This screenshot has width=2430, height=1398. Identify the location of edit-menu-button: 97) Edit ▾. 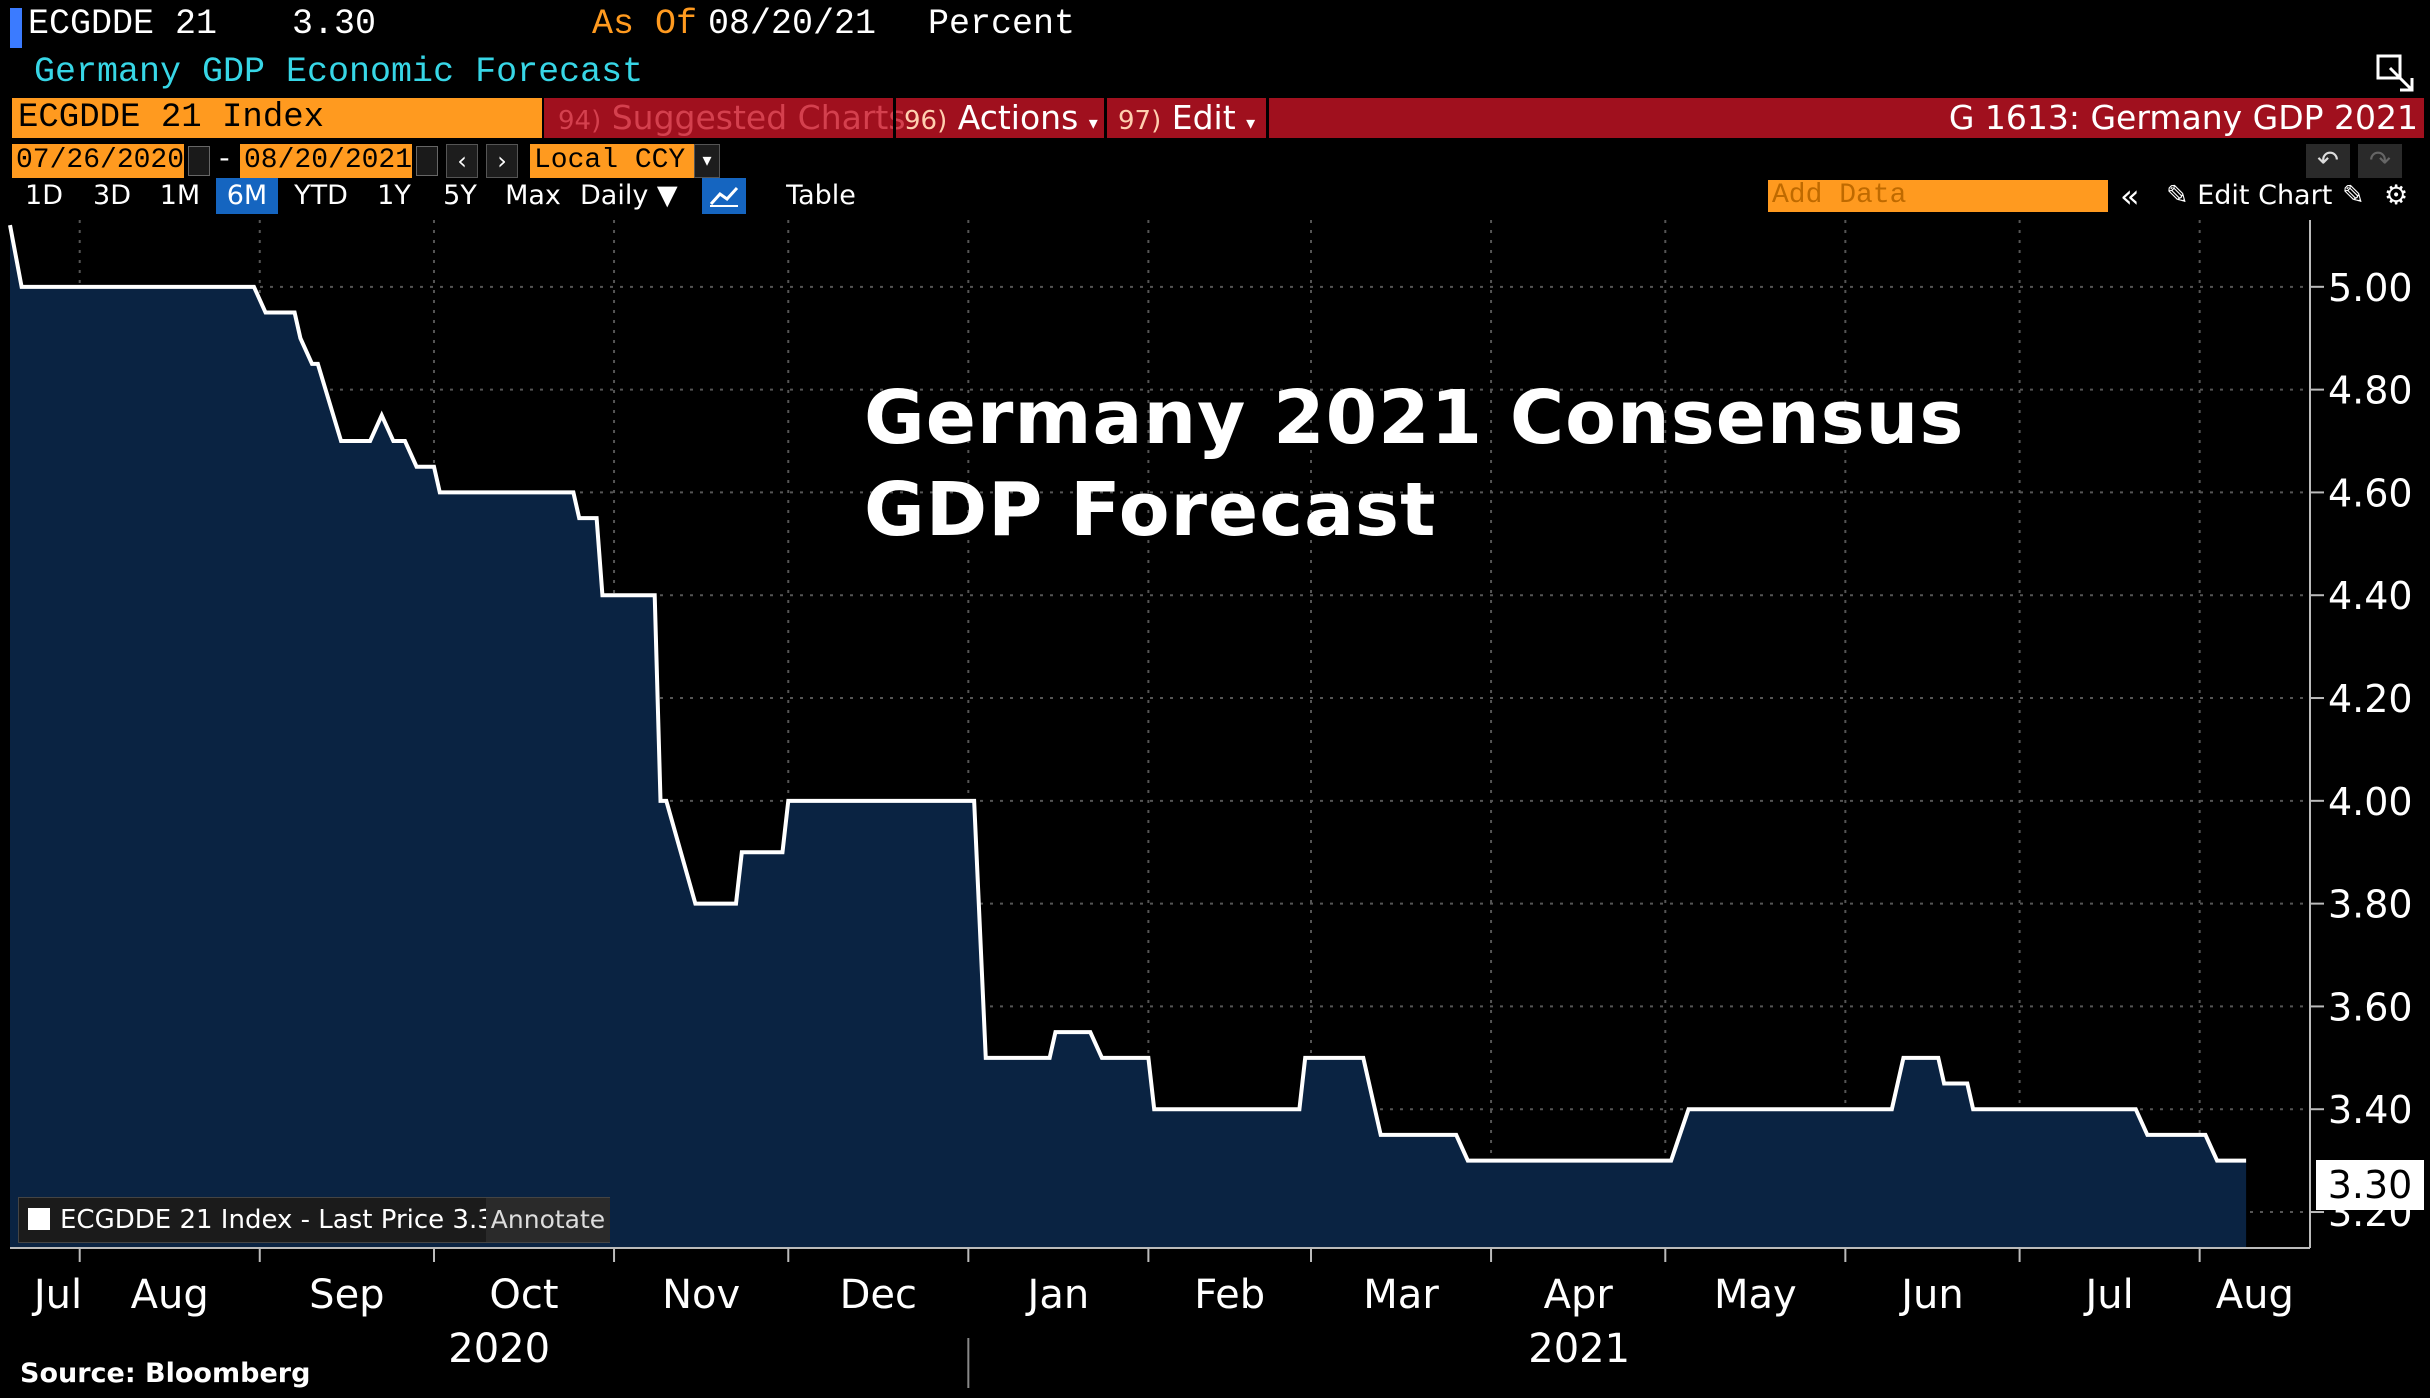
(1187, 117).